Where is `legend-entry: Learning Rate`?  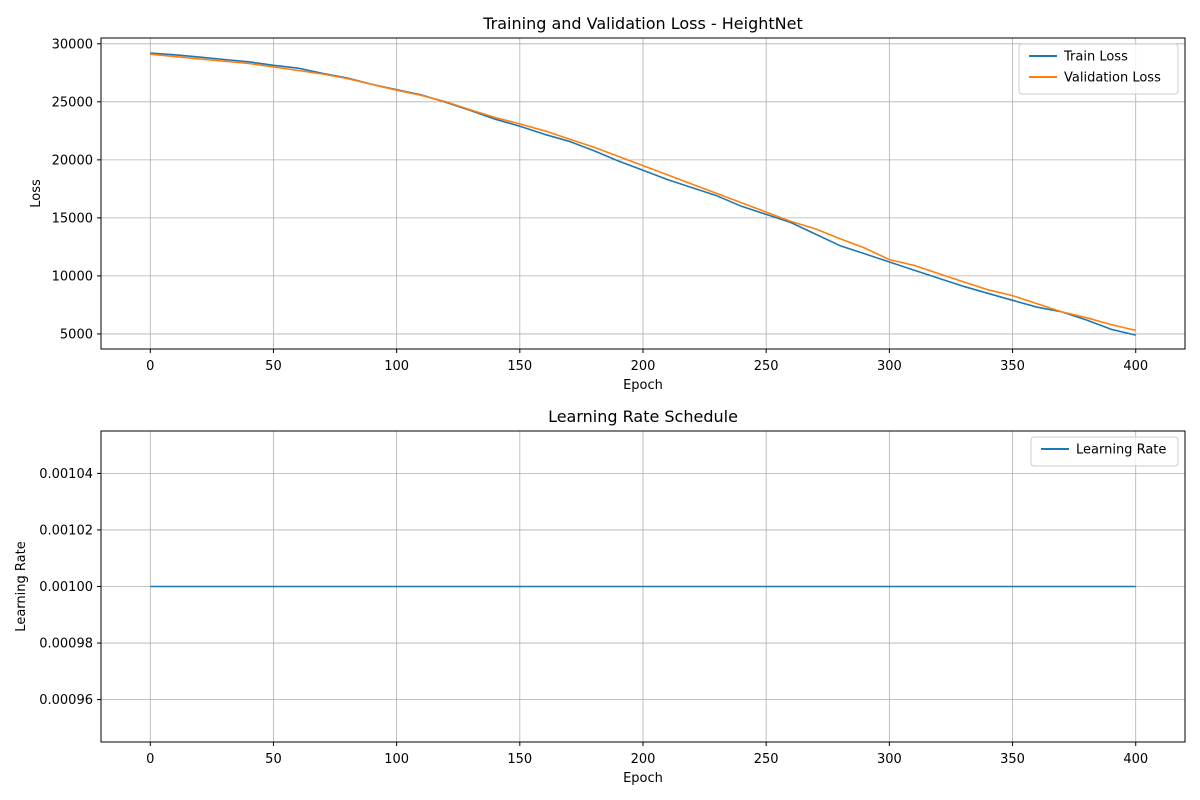 legend-entry: Learning Rate is located at coordinates (1121, 450).